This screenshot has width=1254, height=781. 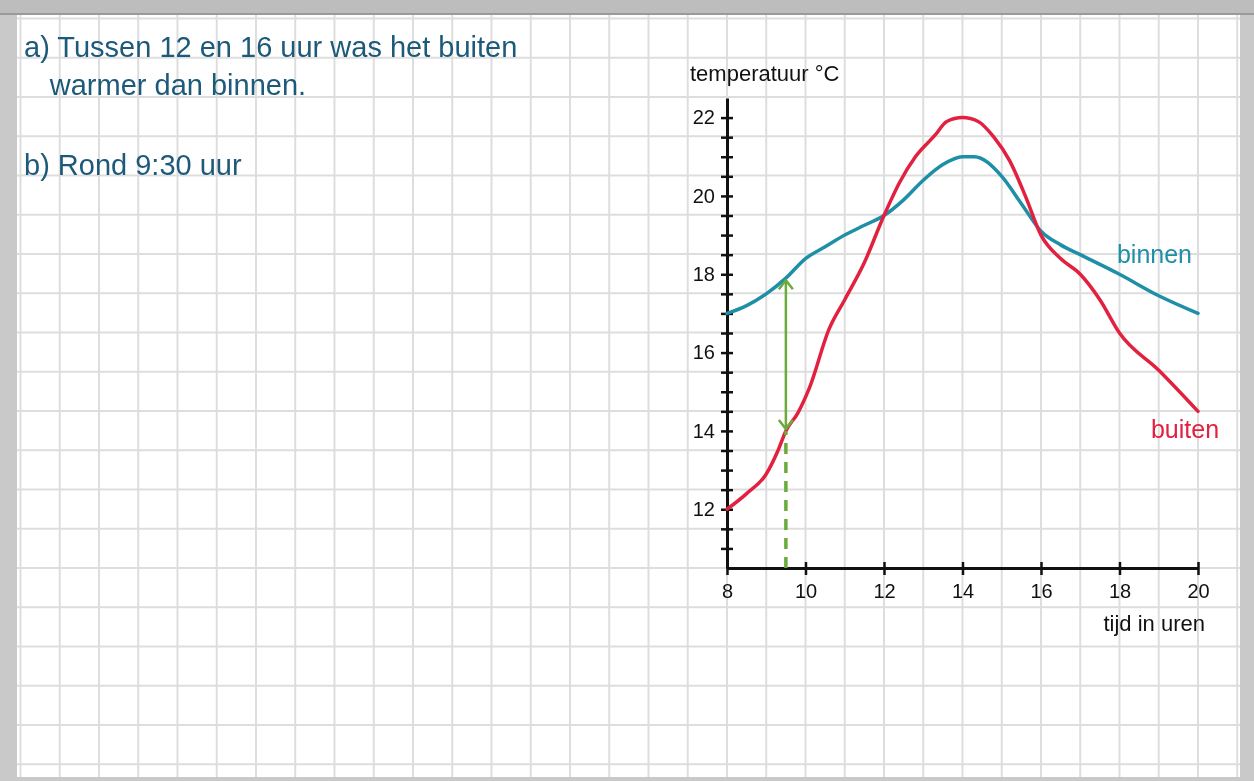 I want to click on y-tick-label: 16, so click(x=703, y=352).